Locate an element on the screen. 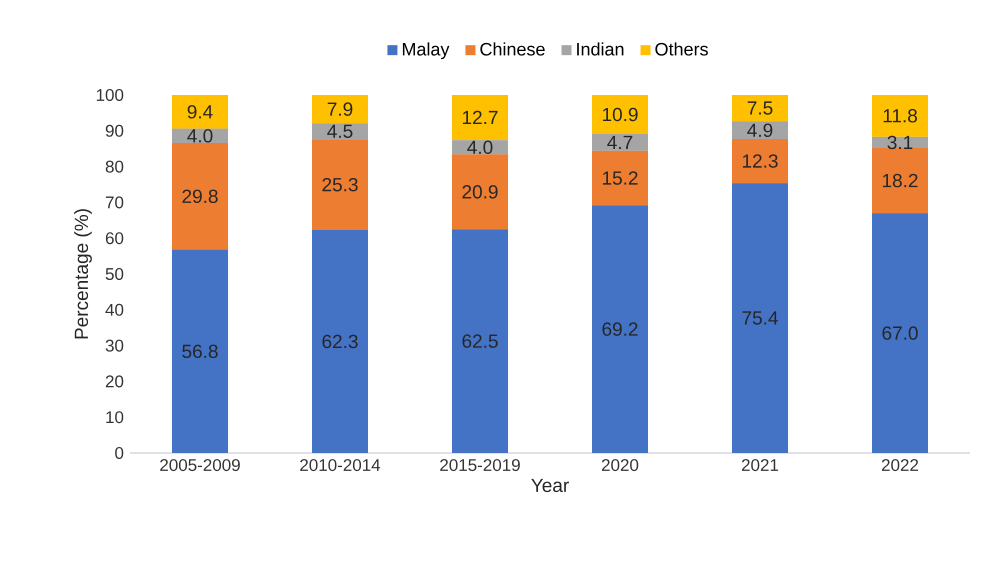 Image resolution: width=984 pixels, height=563 pixels. x-tick-label: 2021 is located at coordinates (760, 465).